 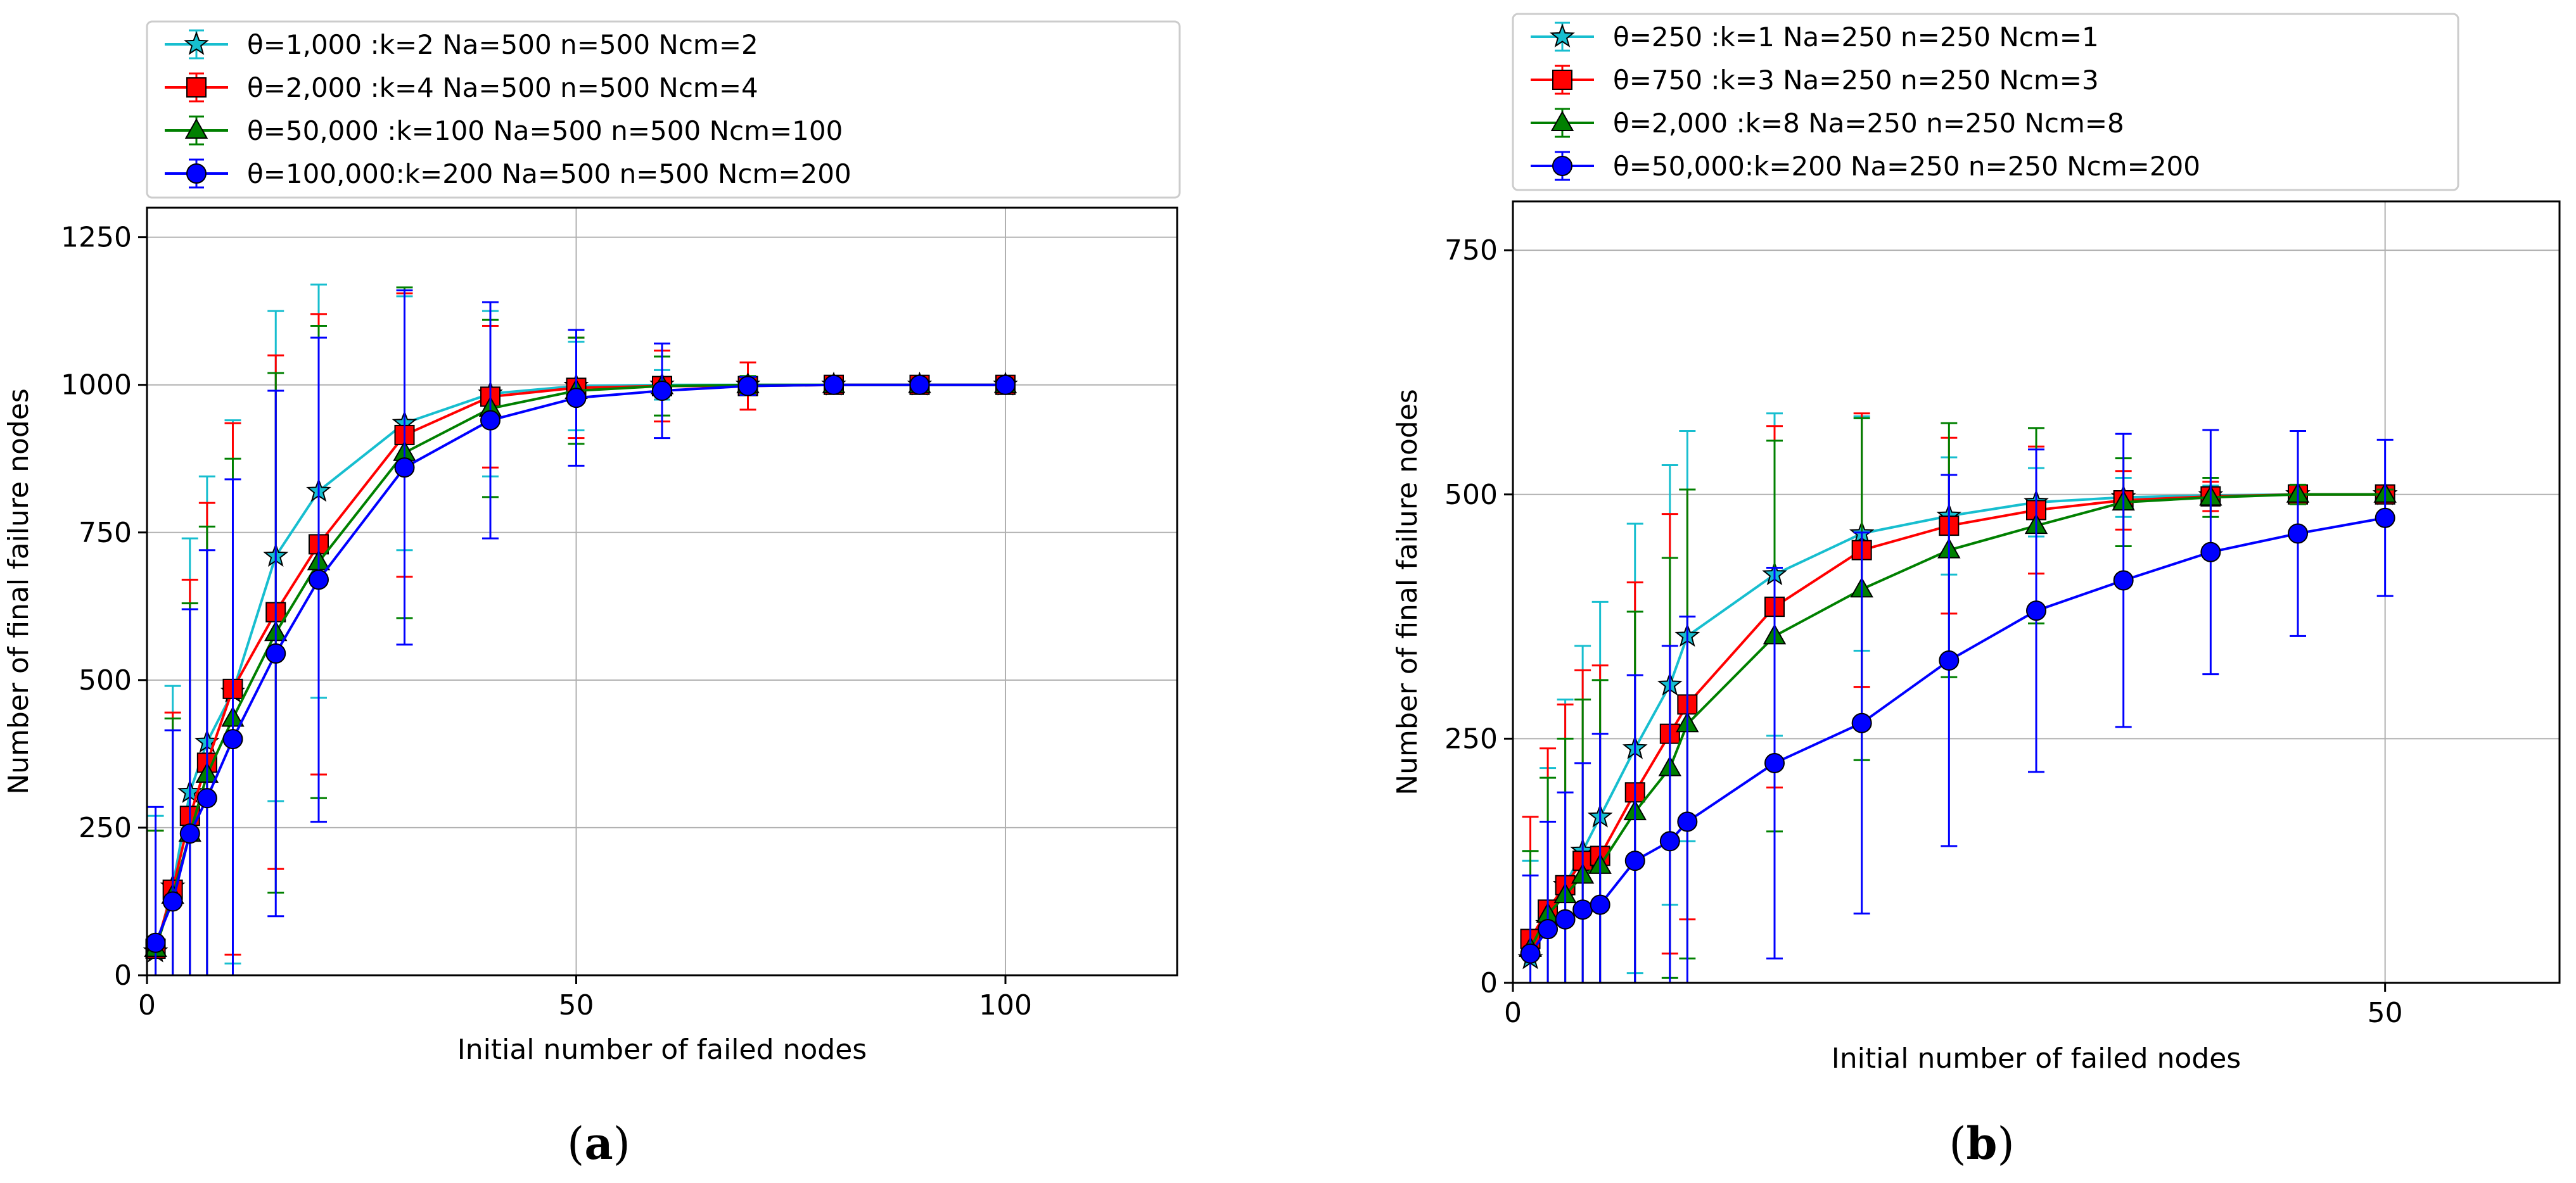 What do you see at coordinates (1005, 1005) in the screenshot?
I see `panel-a-xtick-label: 100` at bounding box center [1005, 1005].